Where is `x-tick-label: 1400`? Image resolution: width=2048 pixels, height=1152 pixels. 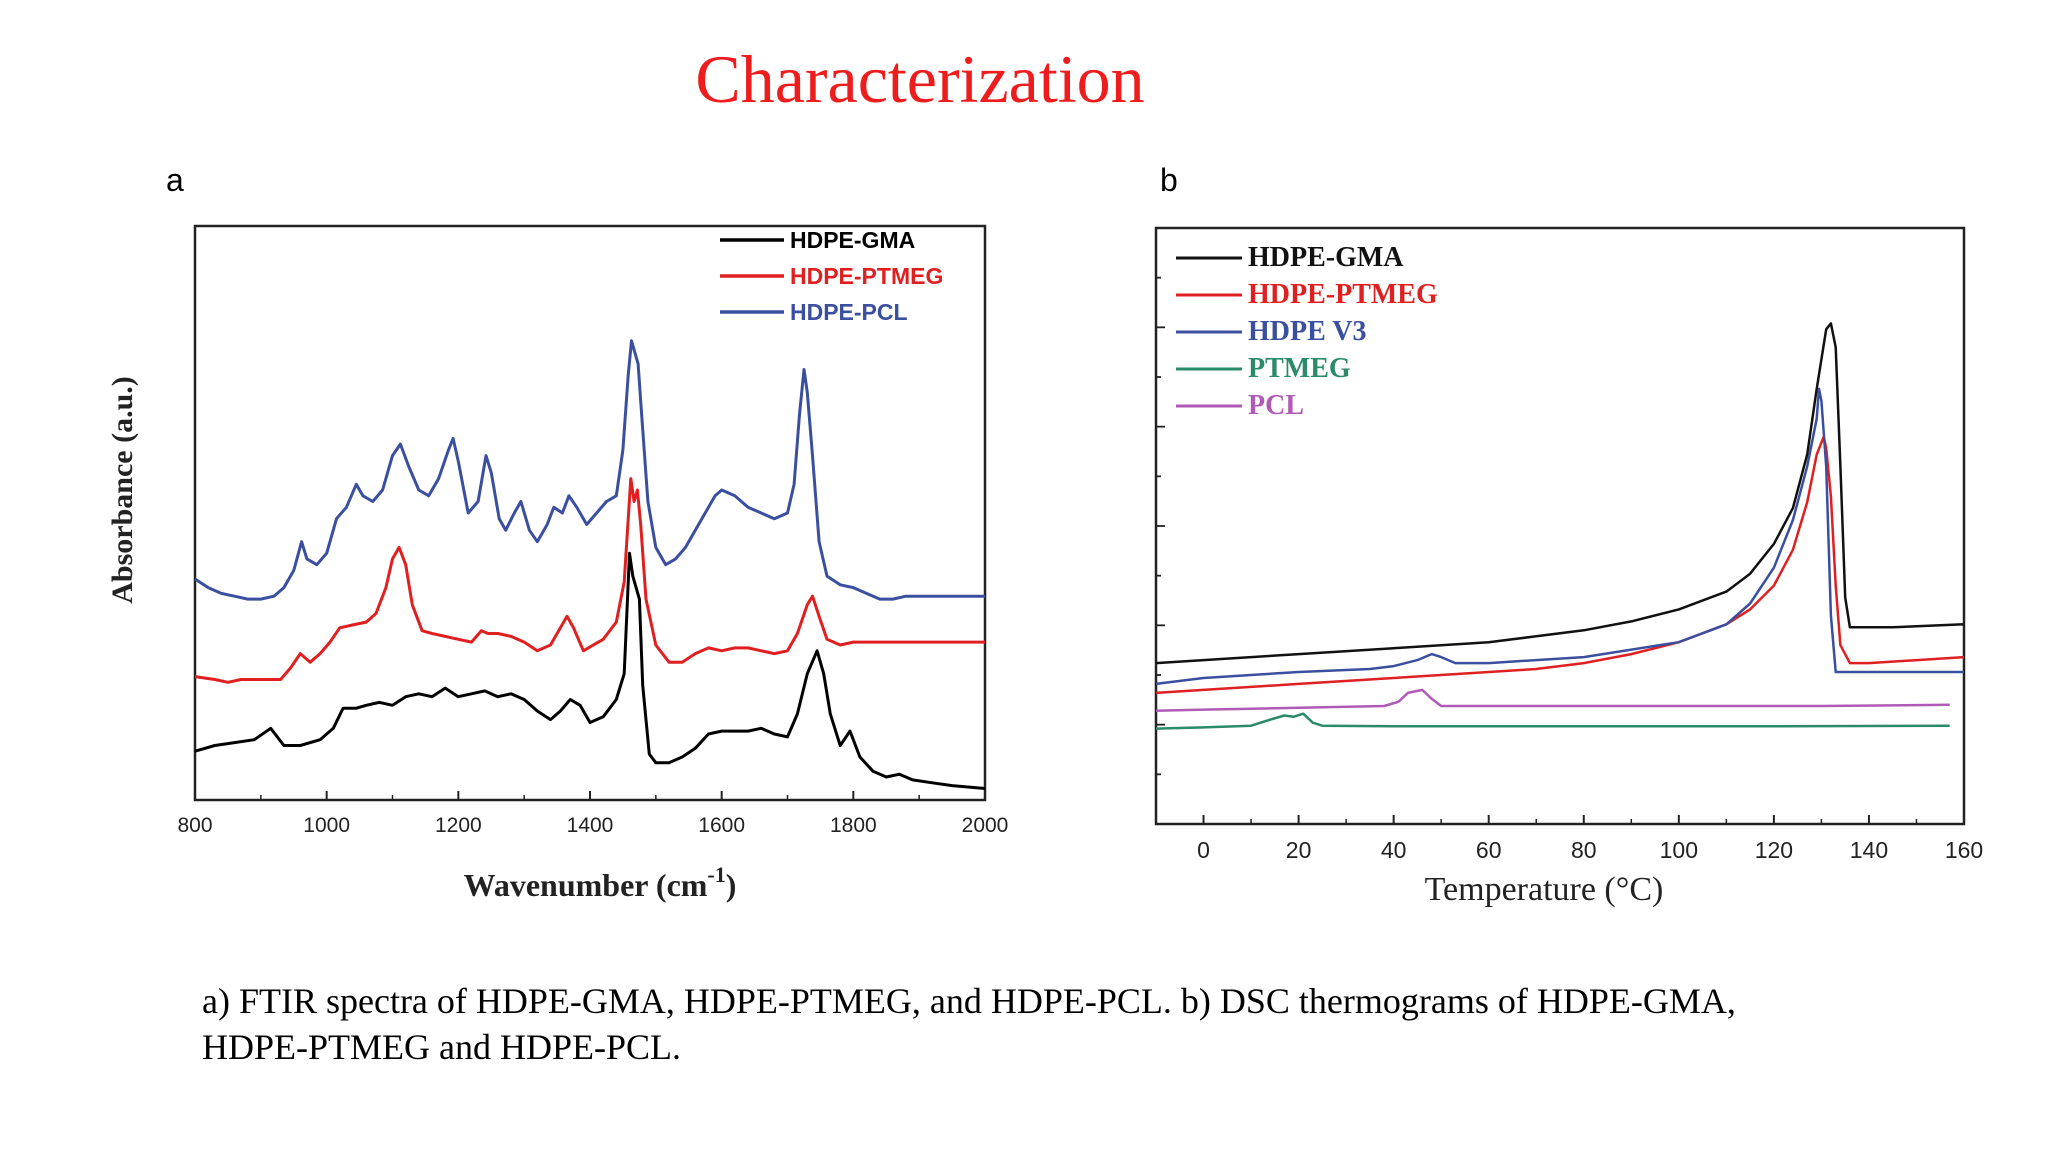
x-tick-label: 1400 is located at coordinates (590, 825).